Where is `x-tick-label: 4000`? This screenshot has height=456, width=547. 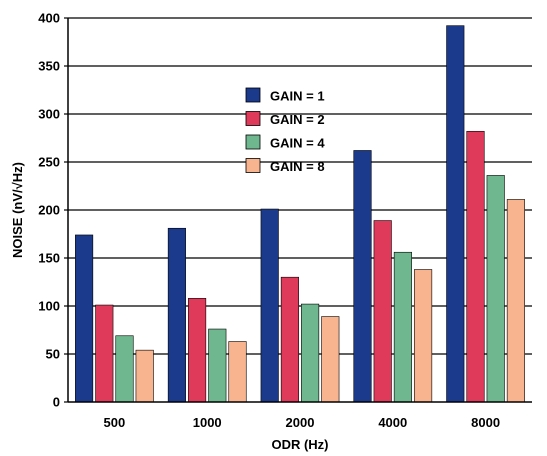
x-tick-label: 4000 is located at coordinates (392, 422).